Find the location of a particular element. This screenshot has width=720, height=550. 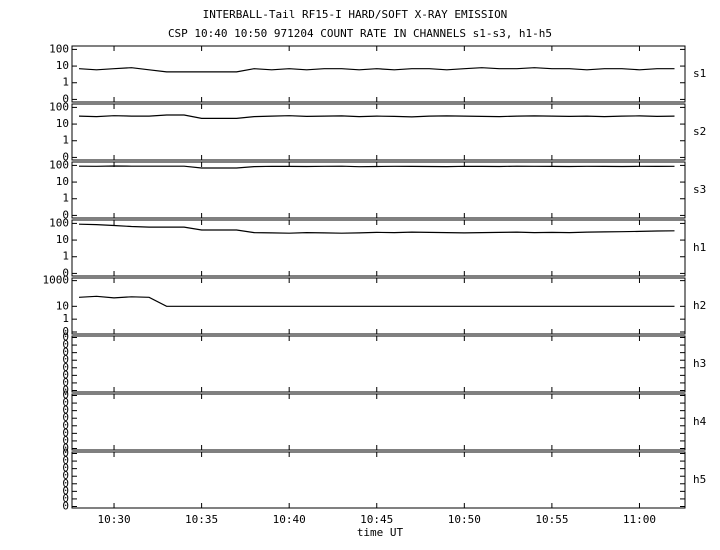

panel-label: s1 is located at coordinates (699, 73).